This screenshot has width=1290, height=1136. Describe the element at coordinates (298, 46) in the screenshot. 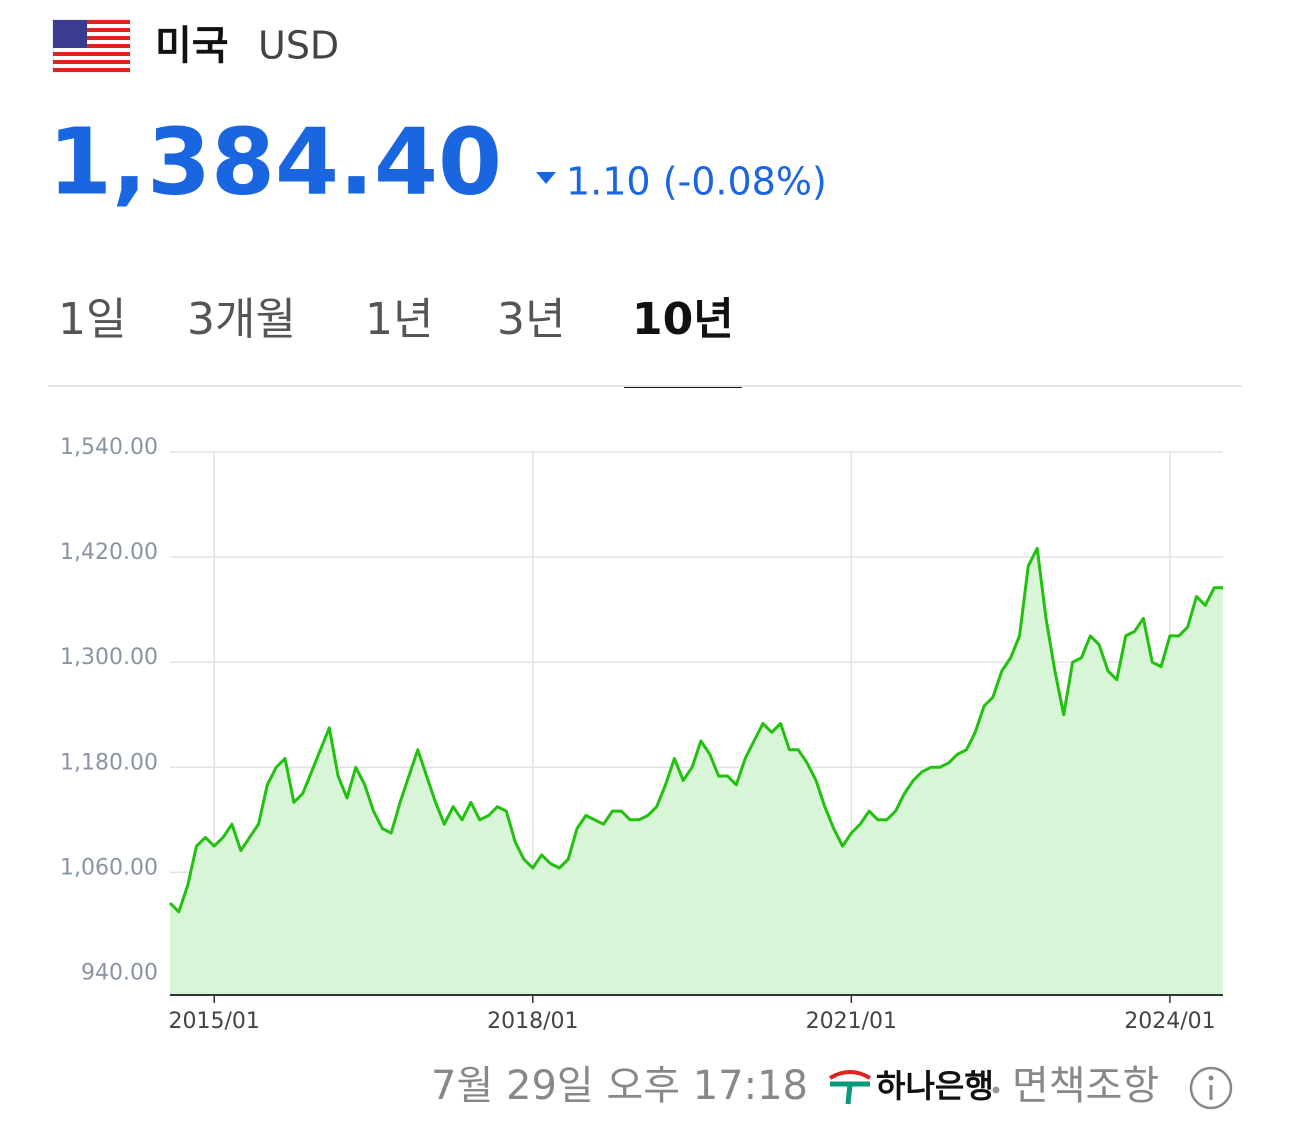

I see `currency: USD` at that location.